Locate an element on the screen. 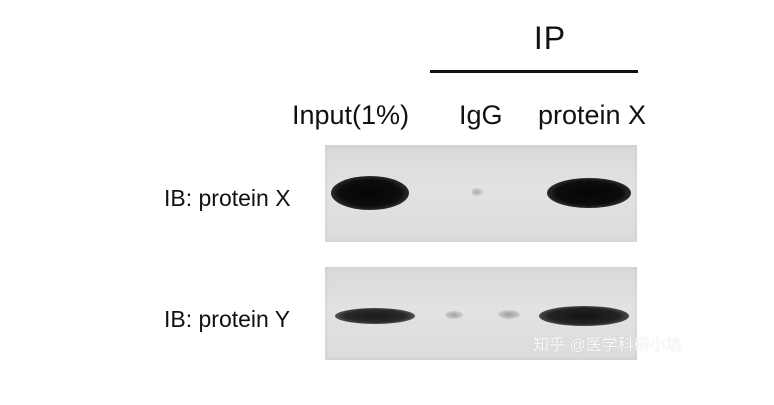 The height and width of the screenshot is (405, 774). band-igg-protein-x is located at coordinates (477, 192).